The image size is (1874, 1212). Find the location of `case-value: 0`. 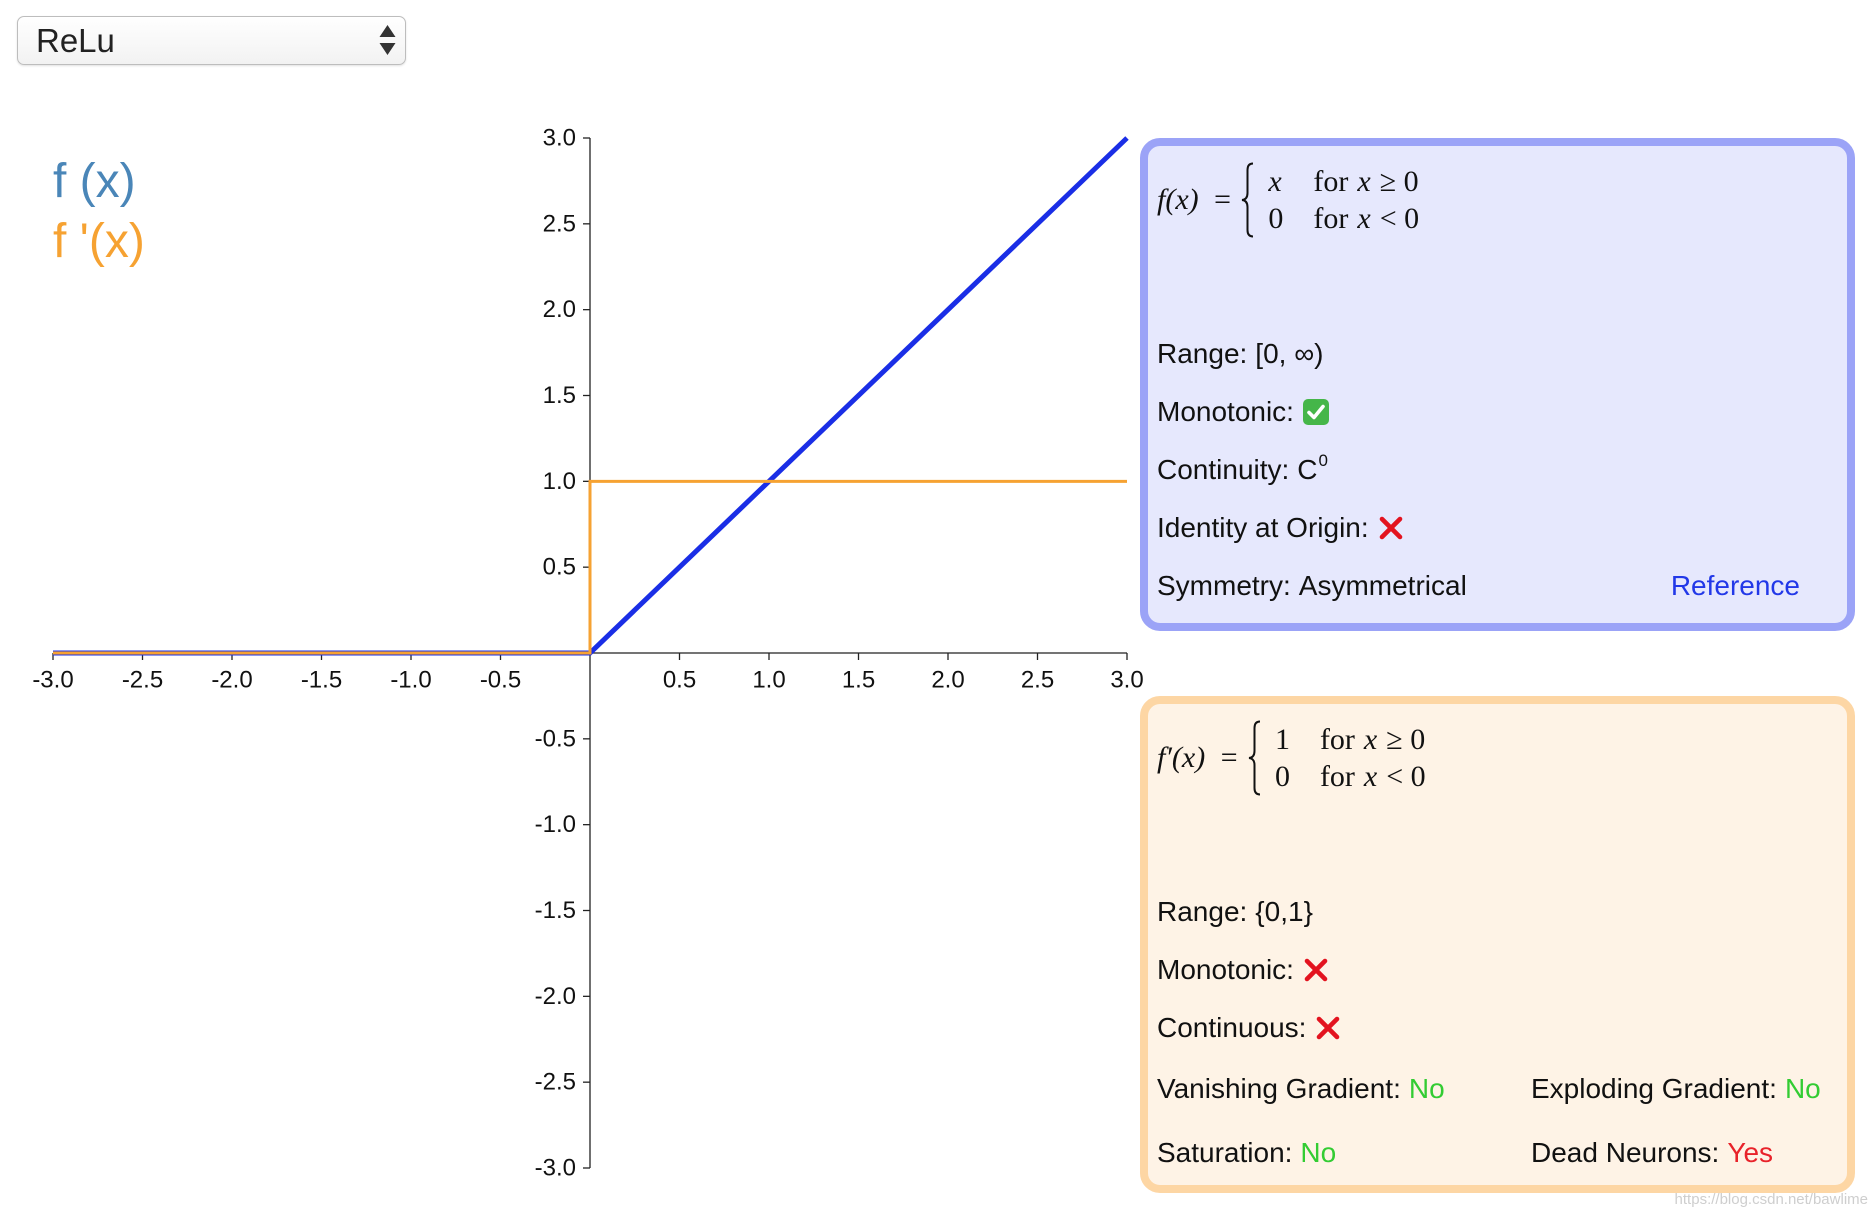

case-value: 0 is located at coordinates (1282, 776).